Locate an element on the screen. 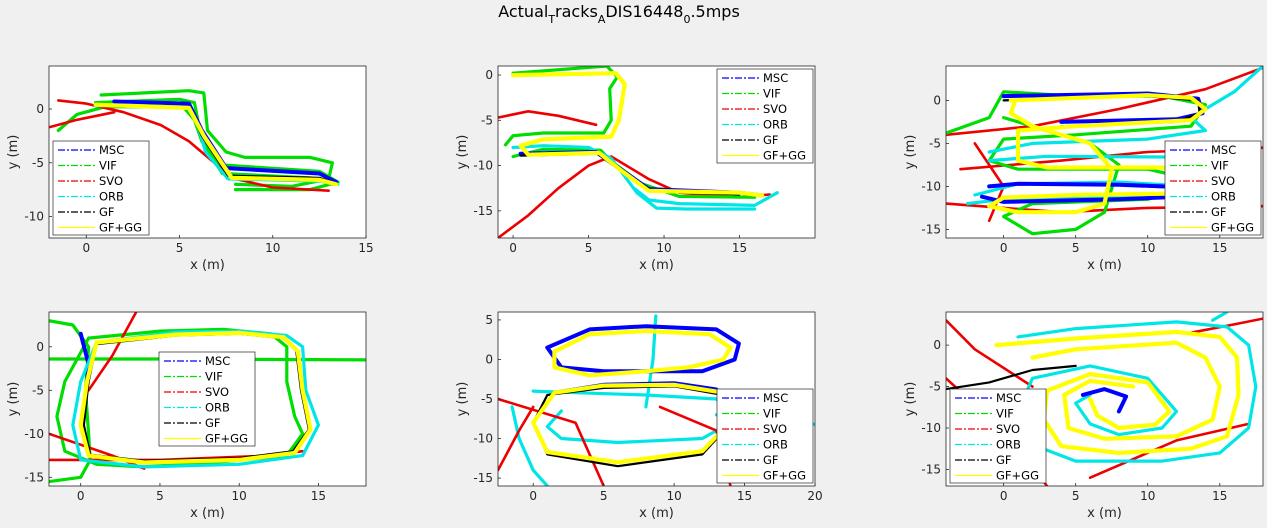 This screenshot has height=528, width=1267. y-tick-label: 5 is located at coordinates (489, 320).